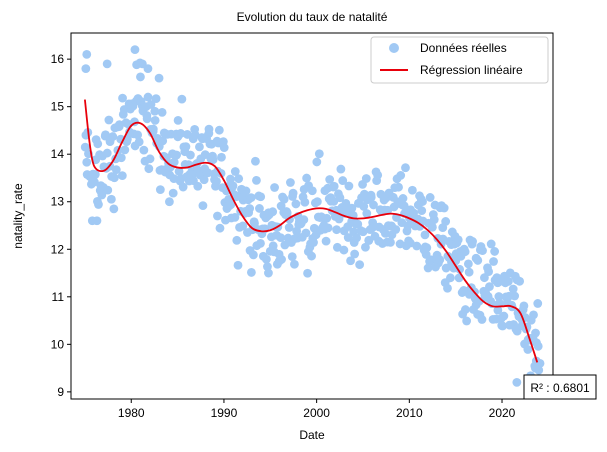  Describe the element at coordinates (463, 48) in the screenshot. I see `legend-scatter-label: Données réelles` at that location.